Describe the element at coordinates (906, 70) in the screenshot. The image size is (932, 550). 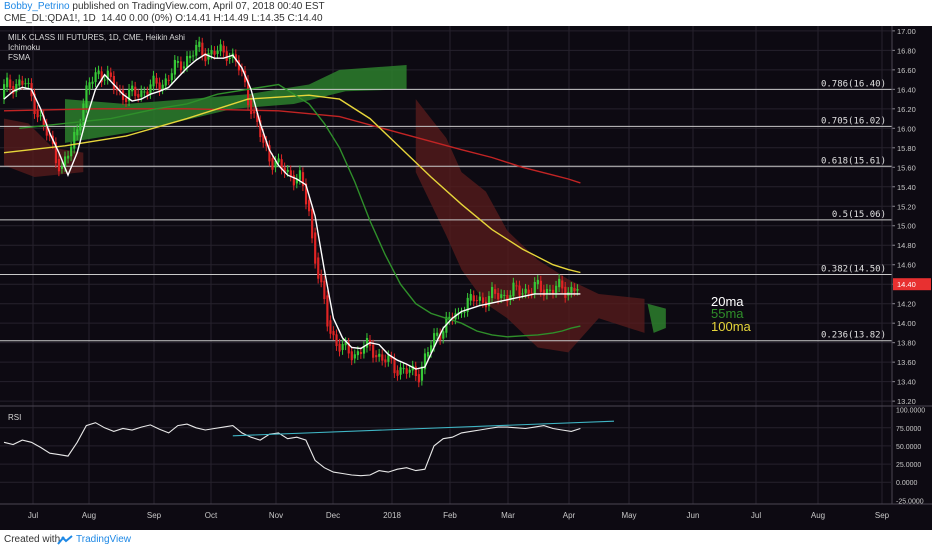
I see `price-tick-label-2: 16.60` at that location.